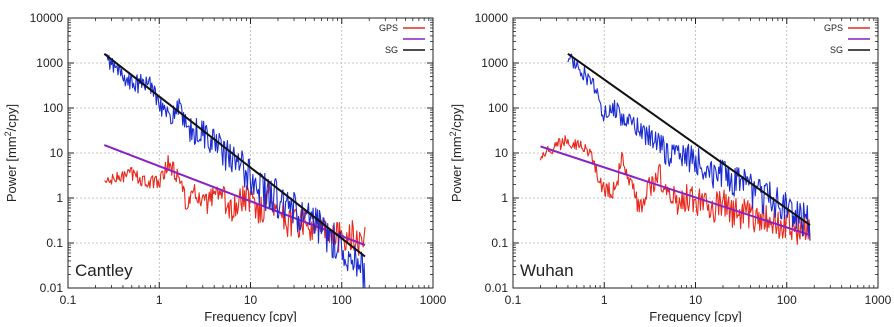 This screenshot has width=894, height=327. Describe the element at coordinates (547, 270) in the screenshot. I see `panel-label: Wuhan` at that location.